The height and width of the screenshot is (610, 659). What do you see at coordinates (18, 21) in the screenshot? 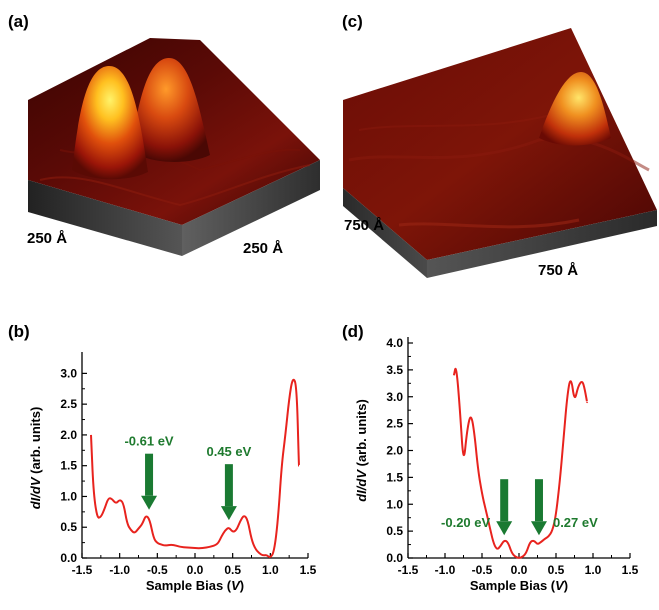
I see `panel-label-a: (a)` at bounding box center [18, 21].